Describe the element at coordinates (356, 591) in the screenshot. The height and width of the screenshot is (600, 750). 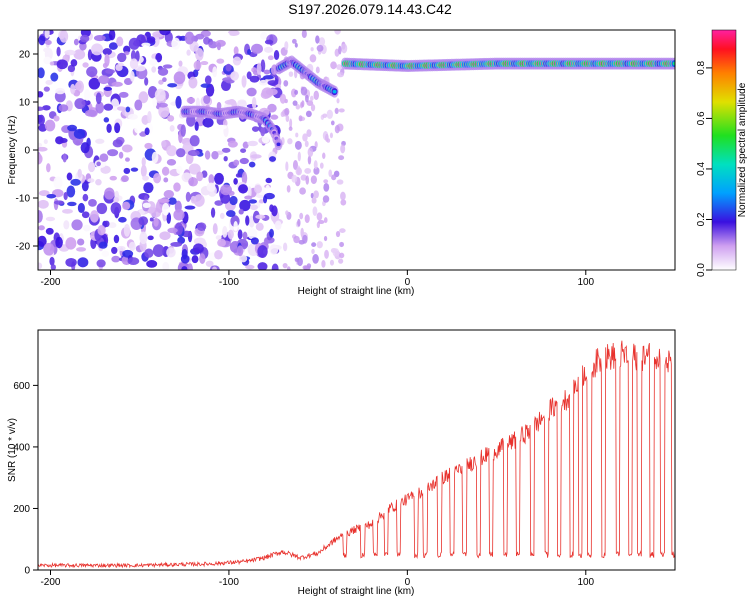
I see `snr-x-label: Height of straight line (km)` at that location.